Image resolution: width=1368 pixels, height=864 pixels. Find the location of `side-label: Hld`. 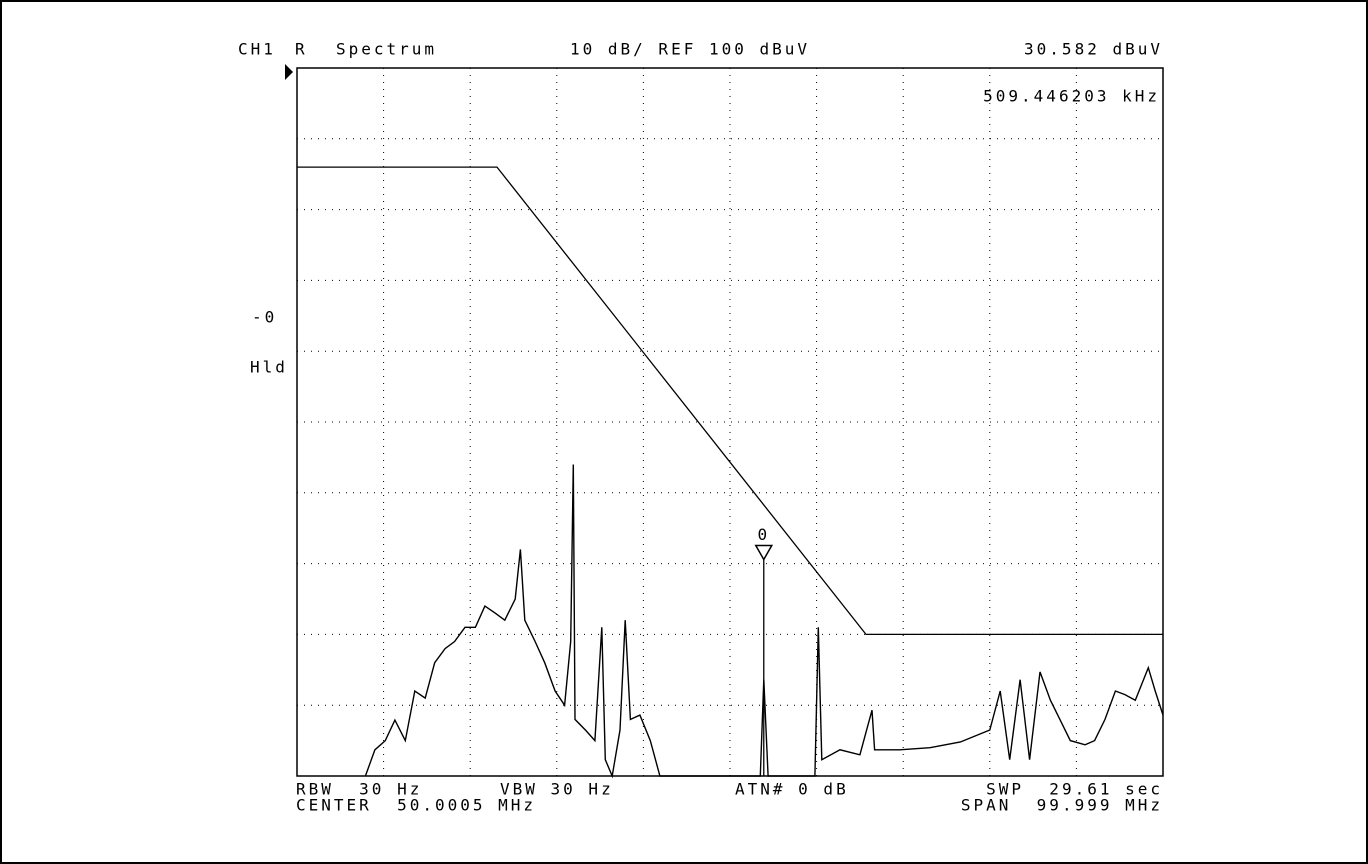

side-label: Hld is located at coordinates (269, 367).